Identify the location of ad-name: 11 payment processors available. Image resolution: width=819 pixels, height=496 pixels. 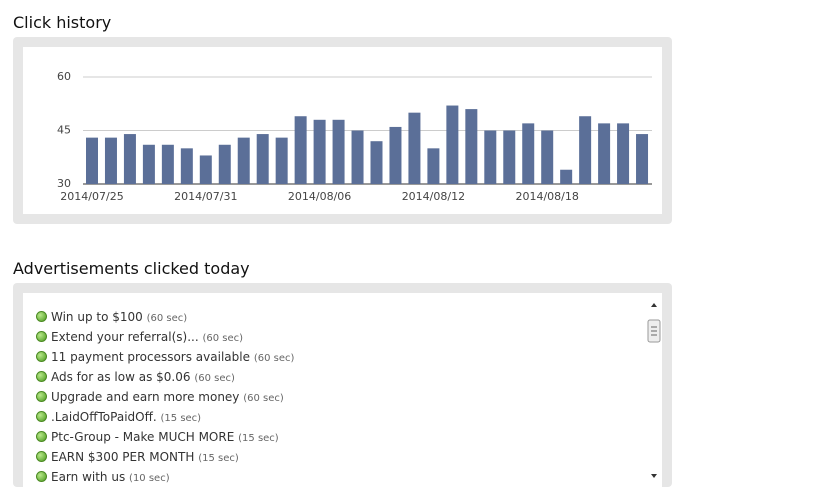
(150, 357).